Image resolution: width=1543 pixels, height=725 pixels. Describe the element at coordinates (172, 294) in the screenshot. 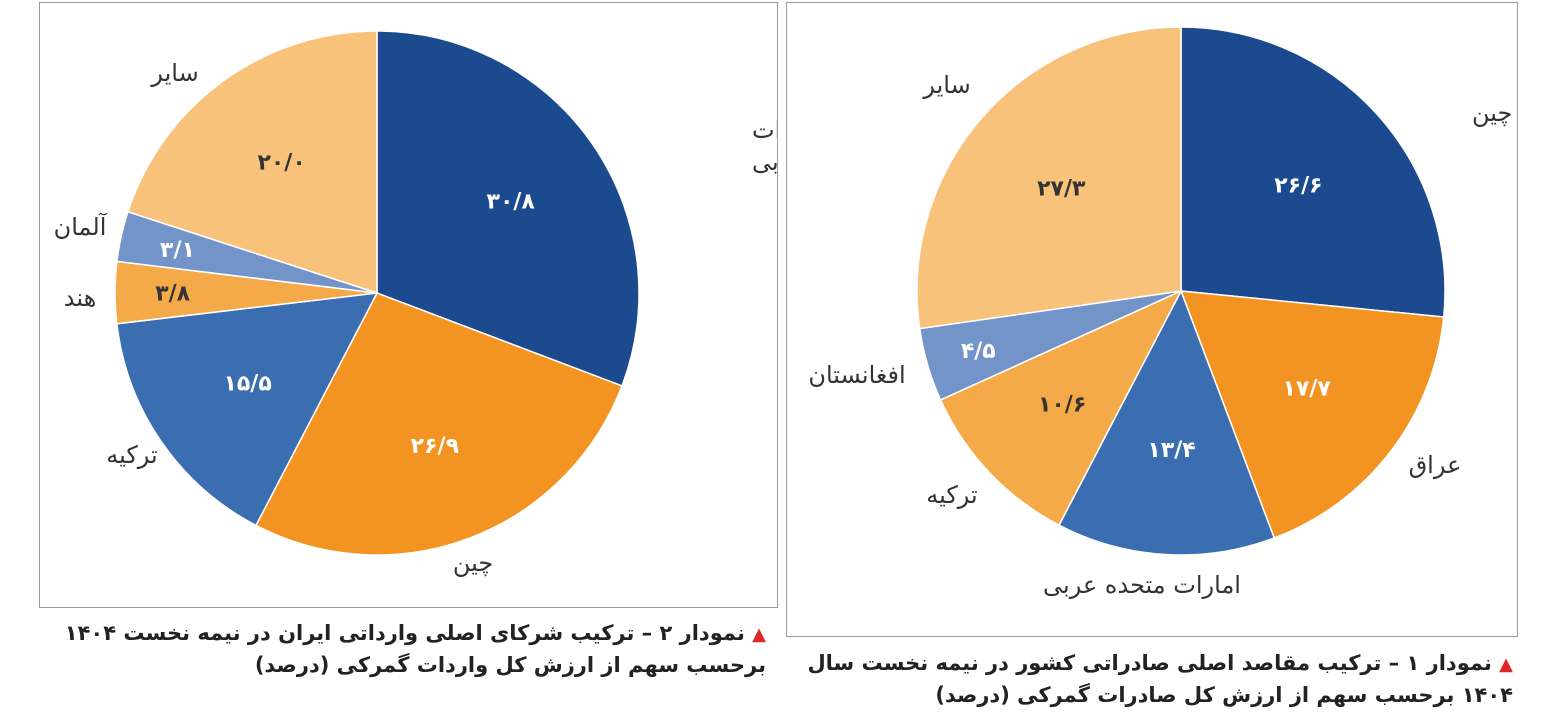

I see `slice-value-label: ۳/۸` at that location.